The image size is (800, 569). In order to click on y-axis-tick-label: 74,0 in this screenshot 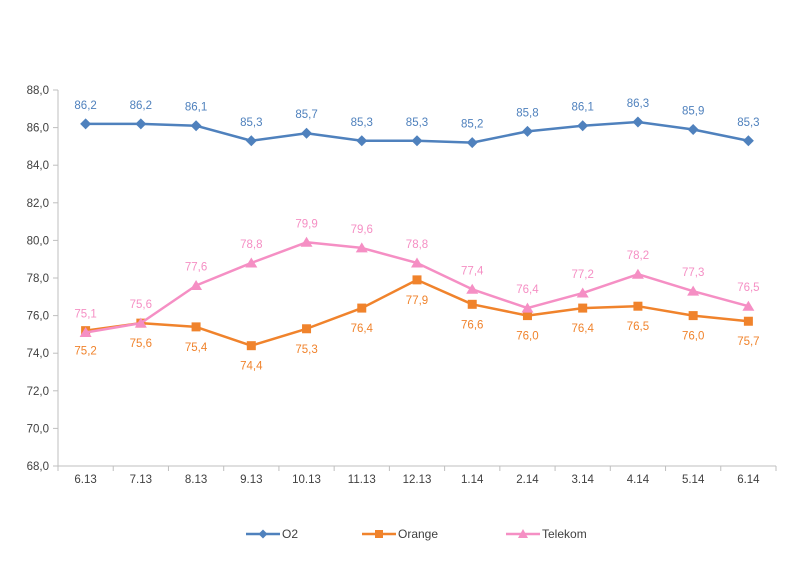, I will do `click(38, 354)`.